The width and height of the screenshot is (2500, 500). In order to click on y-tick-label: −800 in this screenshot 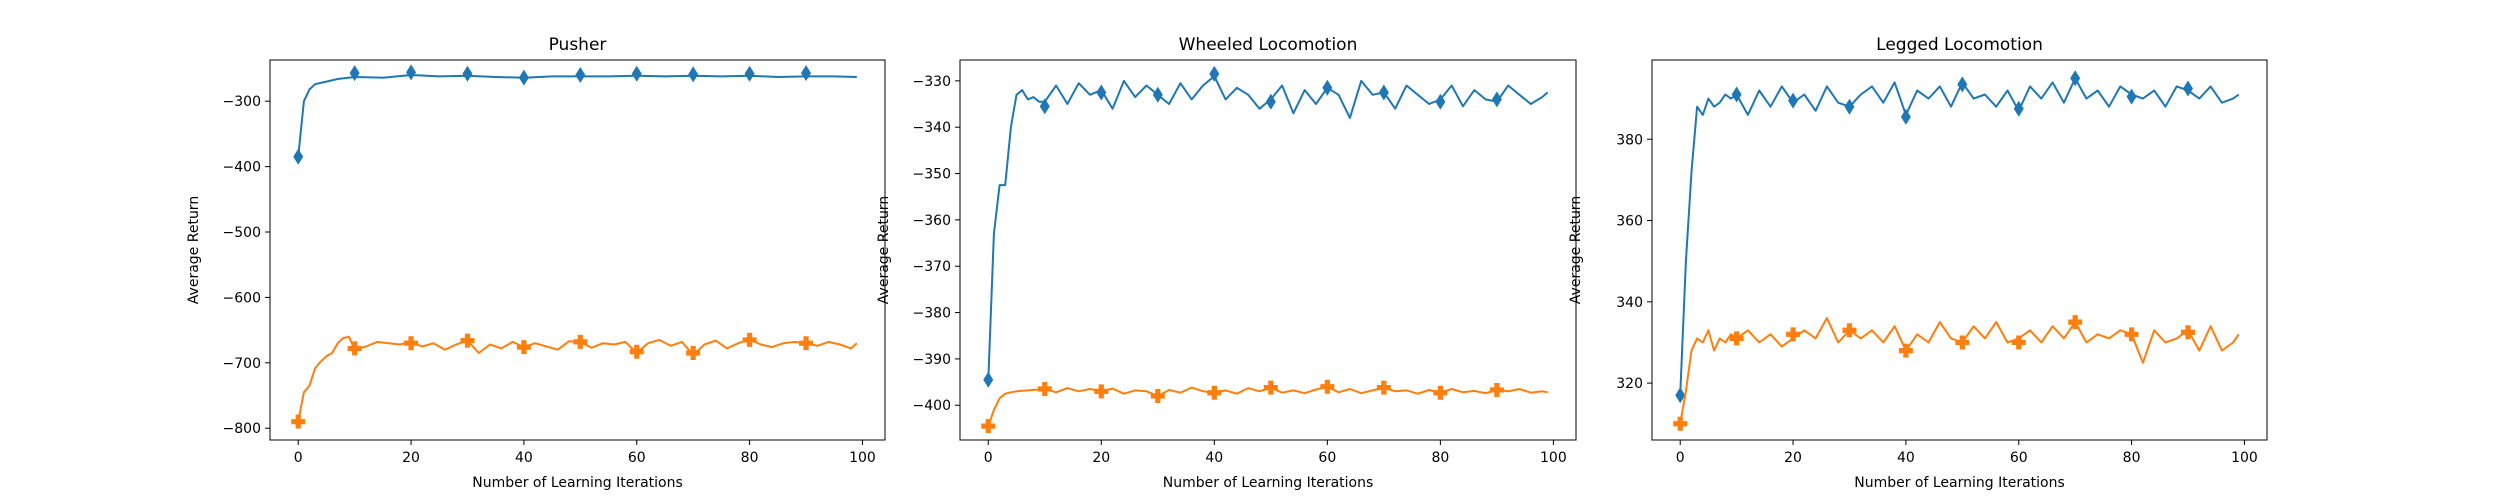, I will do `click(242, 429)`.